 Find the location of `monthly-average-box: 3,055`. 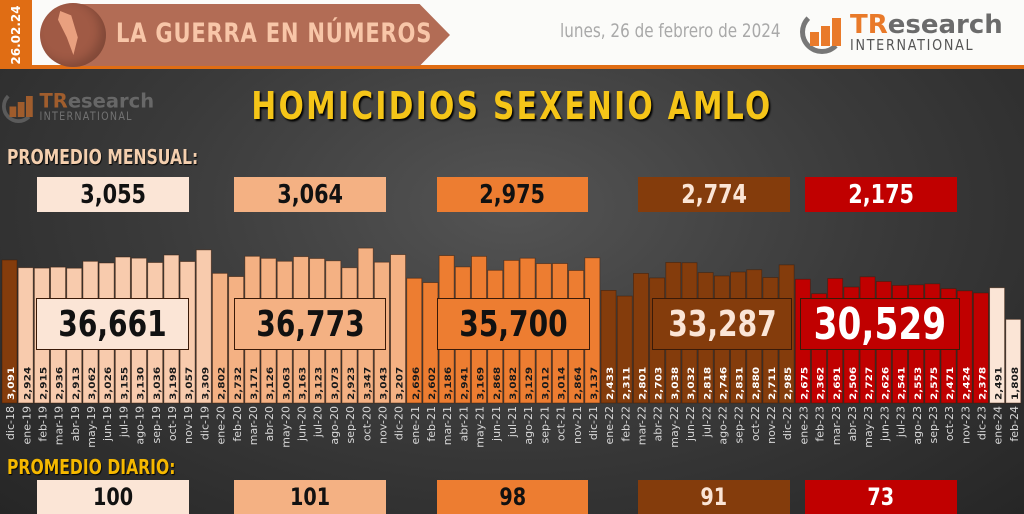

monthly-average-box: 3,055 is located at coordinates (113, 194).